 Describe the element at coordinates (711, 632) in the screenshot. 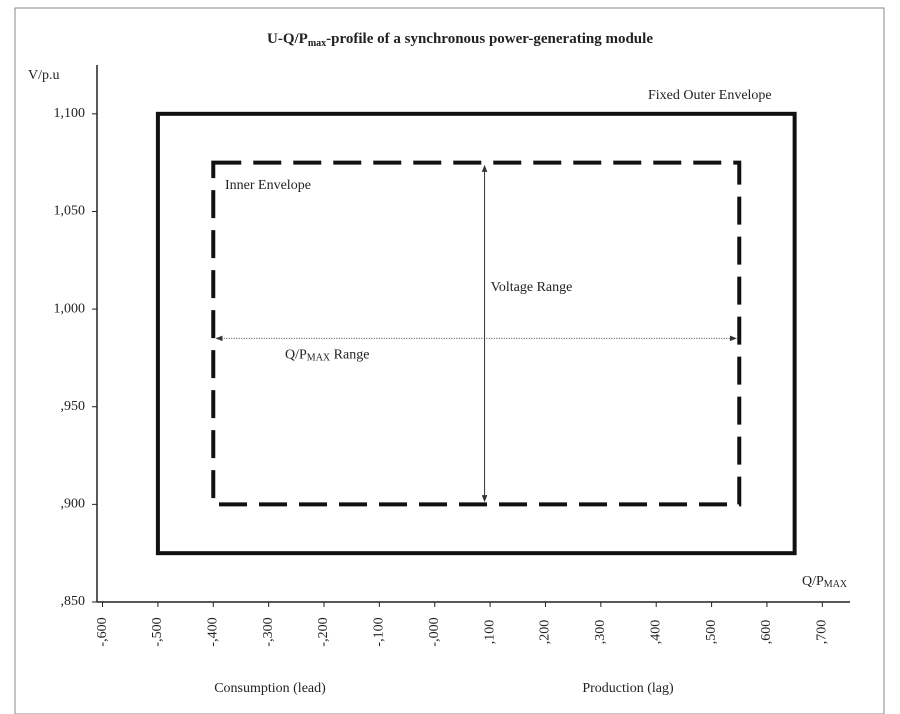

I see `x-tick-label: ,500` at that location.